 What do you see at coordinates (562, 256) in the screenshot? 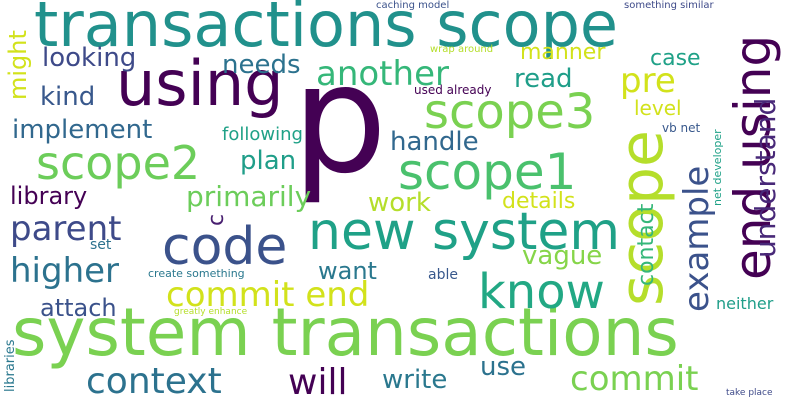
I see `word-vague: vague` at bounding box center [562, 256].